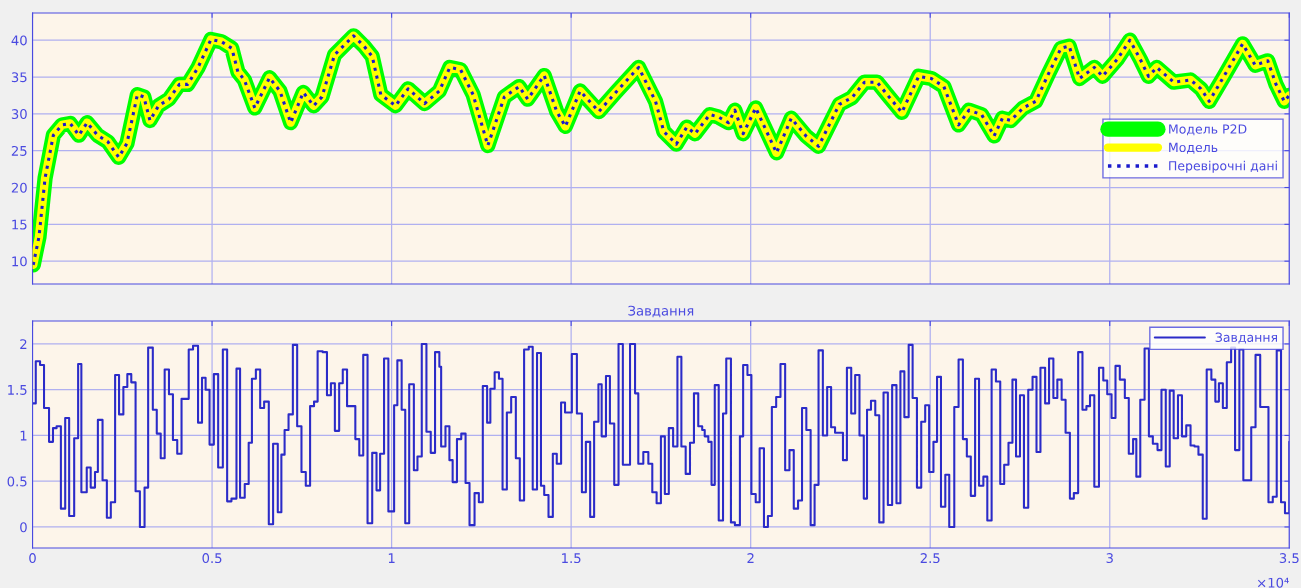  What do you see at coordinates (930, 558) in the screenshot?
I see `x-tick-label: 2.5` at bounding box center [930, 558].